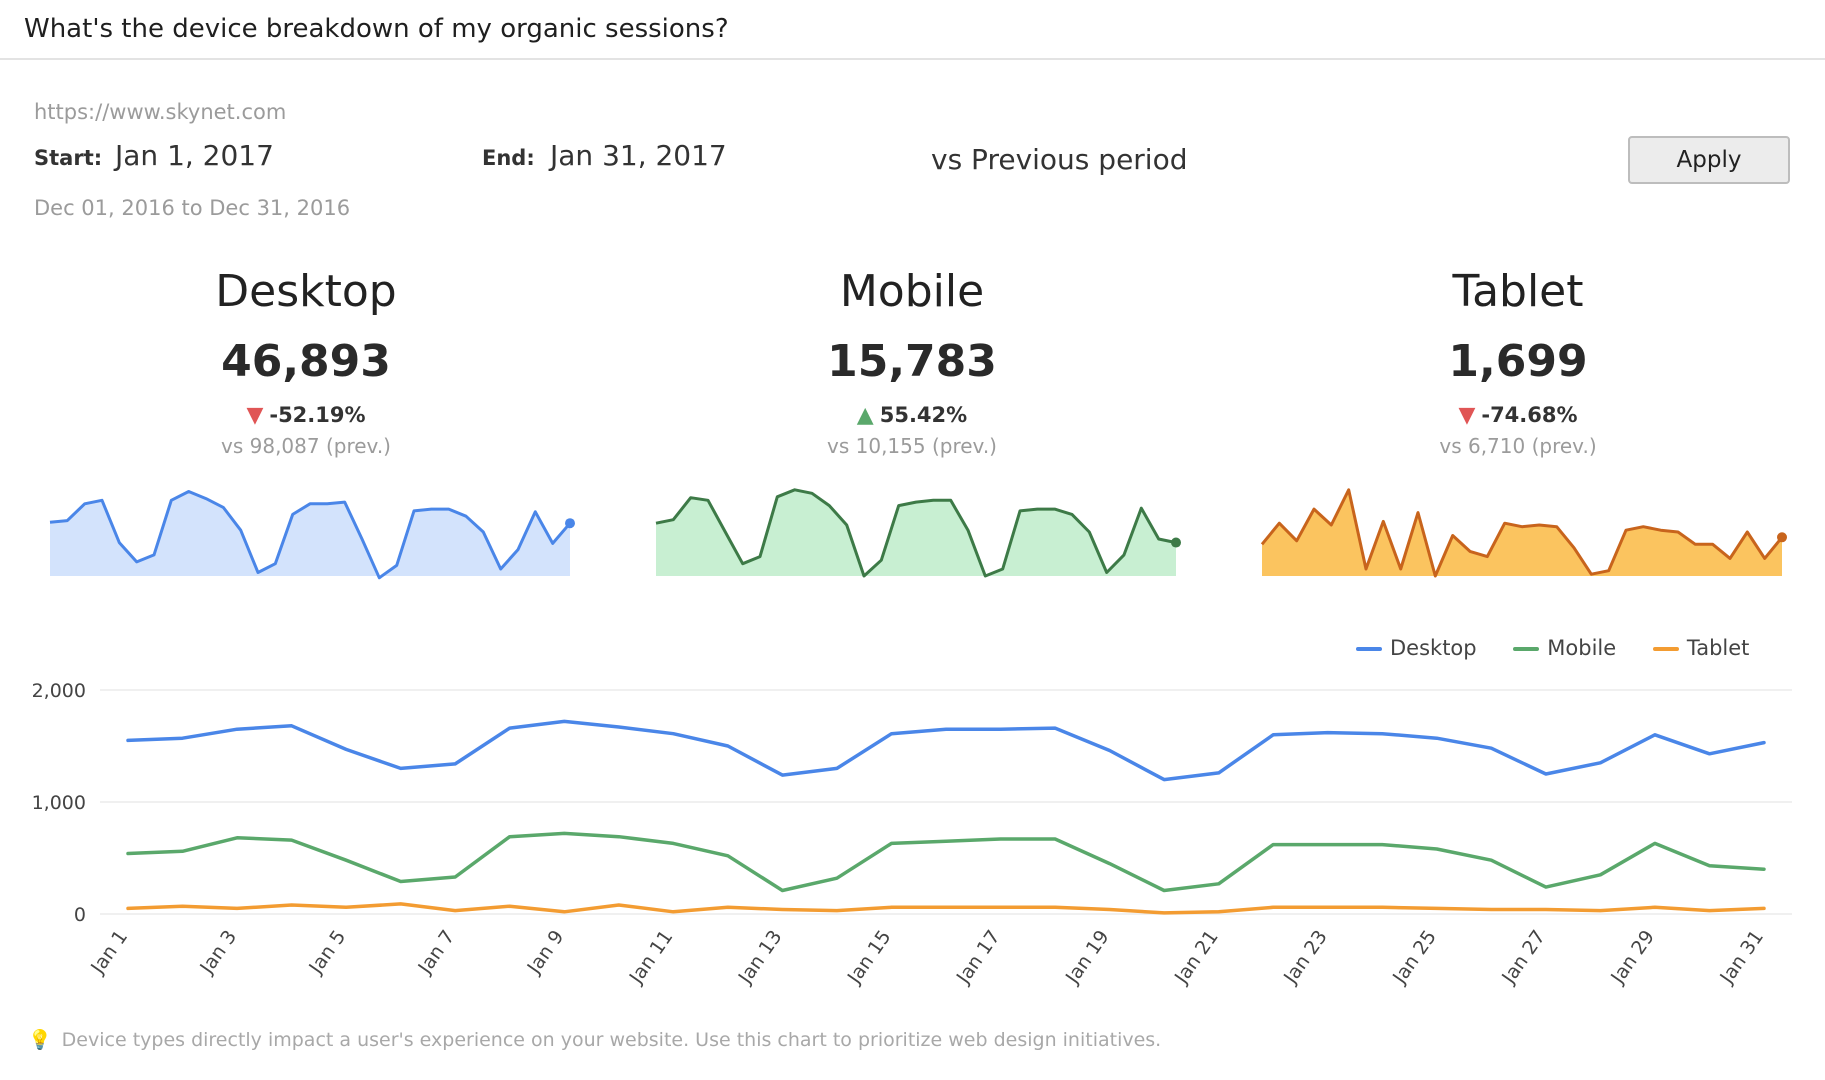  I want to click on trend-up-icon: ▲, so click(865, 415).